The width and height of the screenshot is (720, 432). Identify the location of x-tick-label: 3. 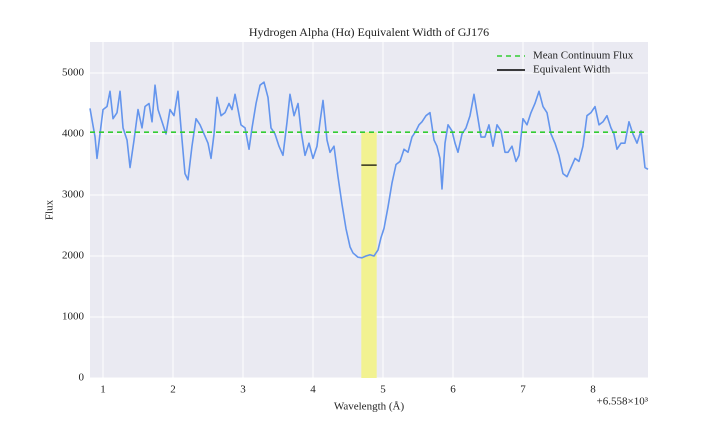
(243, 390).